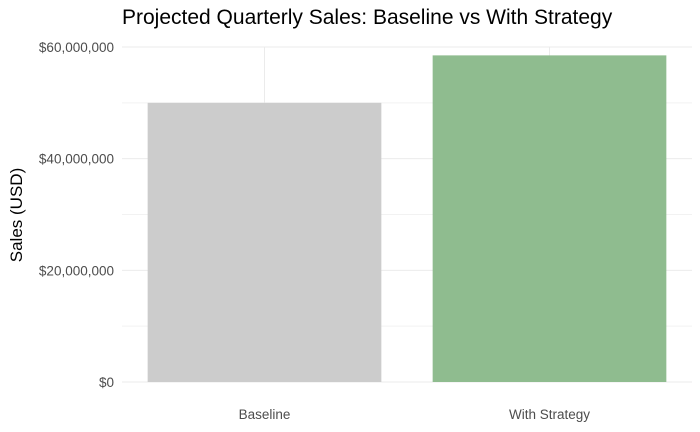 The width and height of the screenshot is (700, 432). I want to click on x-tick-label: With Strategy, so click(549, 414).